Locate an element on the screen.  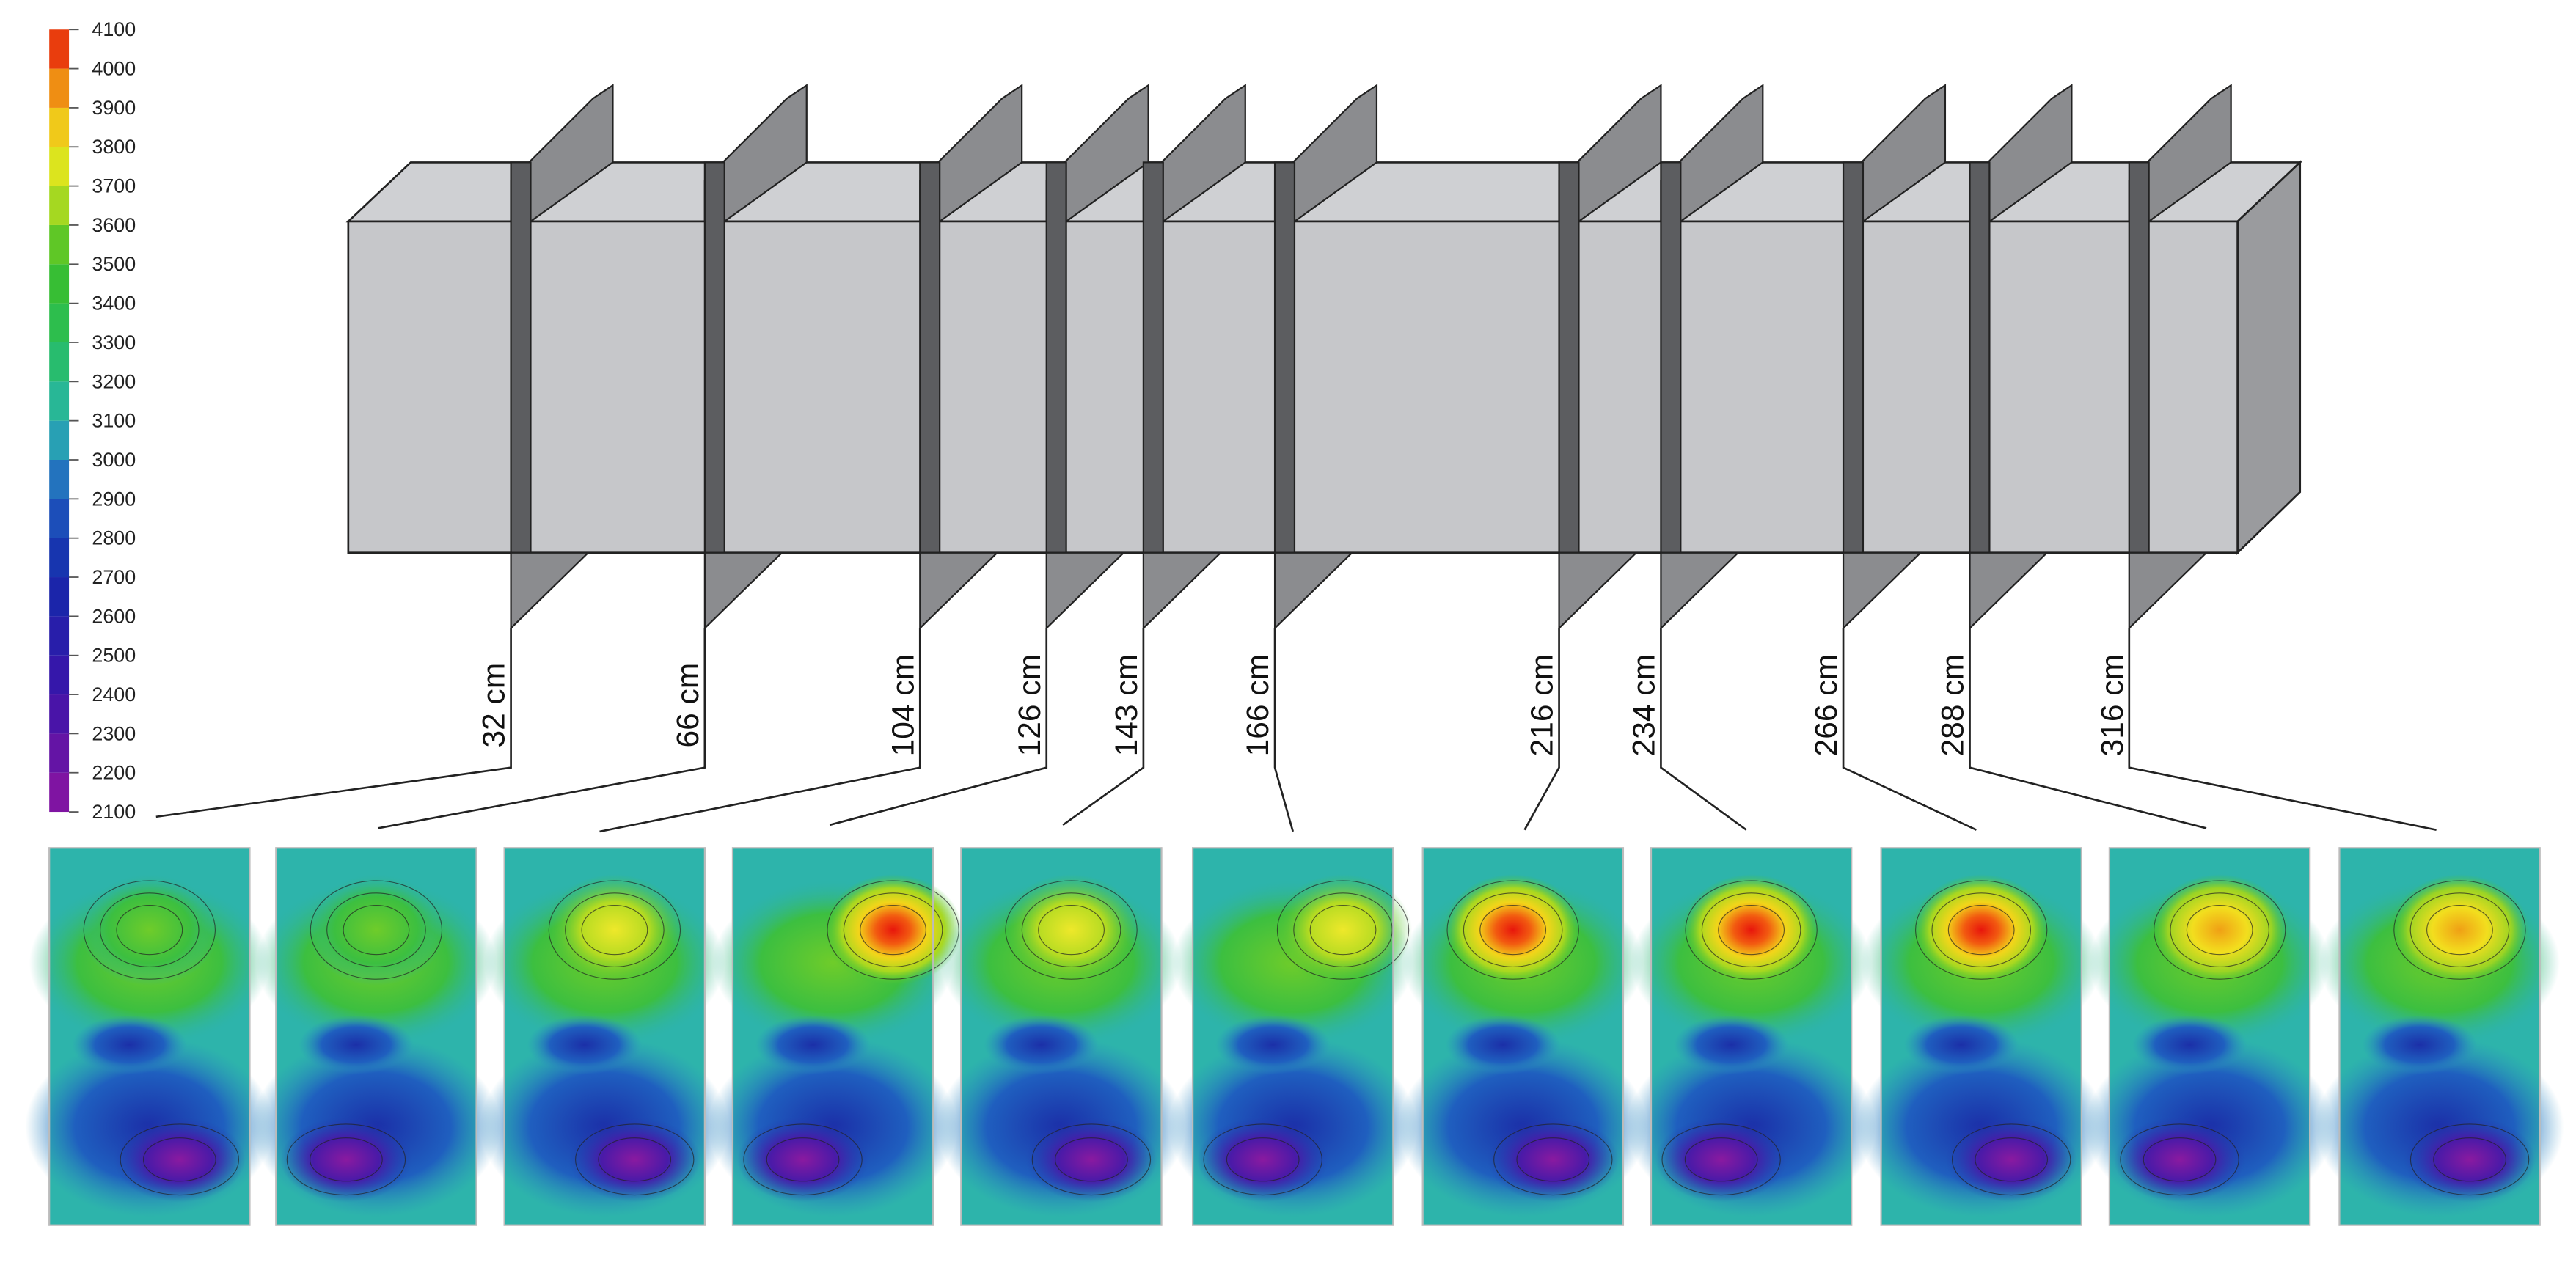
section-label: 143 cm is located at coordinates (1127, 705).